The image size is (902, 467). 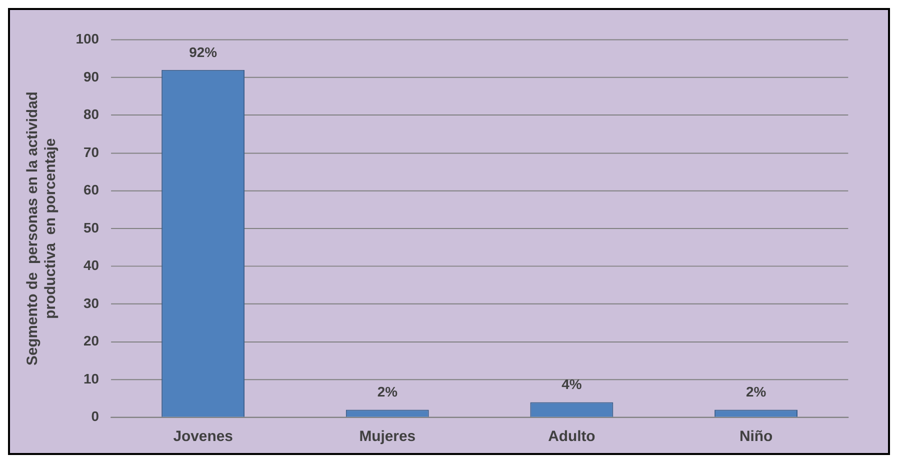 What do you see at coordinates (756, 437) in the screenshot?
I see `x-tick-label: Niño` at bounding box center [756, 437].